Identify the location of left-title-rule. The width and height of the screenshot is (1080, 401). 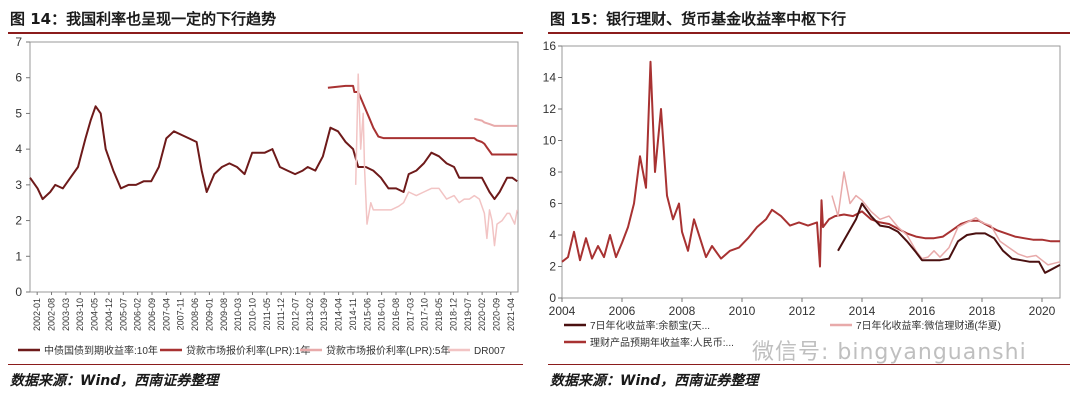
(265, 33).